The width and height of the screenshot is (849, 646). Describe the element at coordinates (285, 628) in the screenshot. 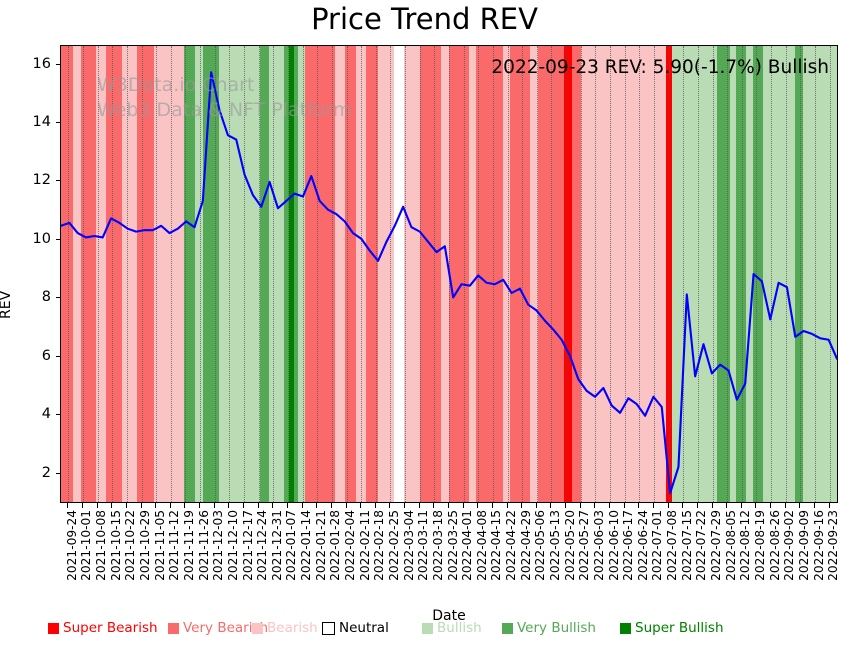

I see `legend-item-bearish: Bearish` at that location.